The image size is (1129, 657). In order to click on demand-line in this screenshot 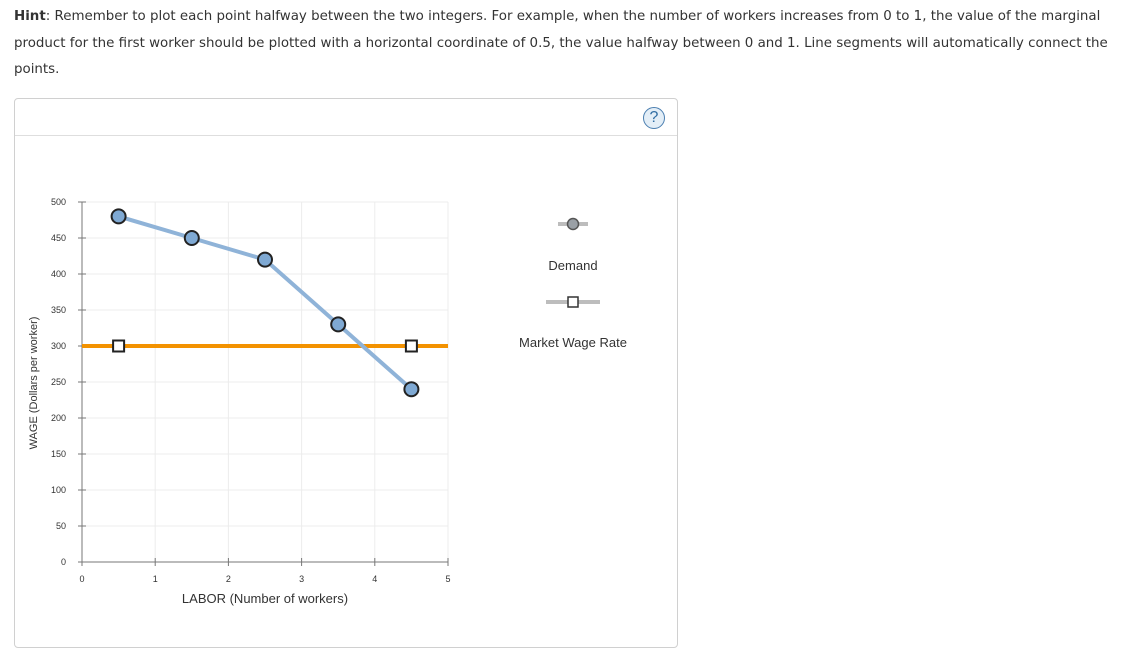, I will do `click(265, 302)`.